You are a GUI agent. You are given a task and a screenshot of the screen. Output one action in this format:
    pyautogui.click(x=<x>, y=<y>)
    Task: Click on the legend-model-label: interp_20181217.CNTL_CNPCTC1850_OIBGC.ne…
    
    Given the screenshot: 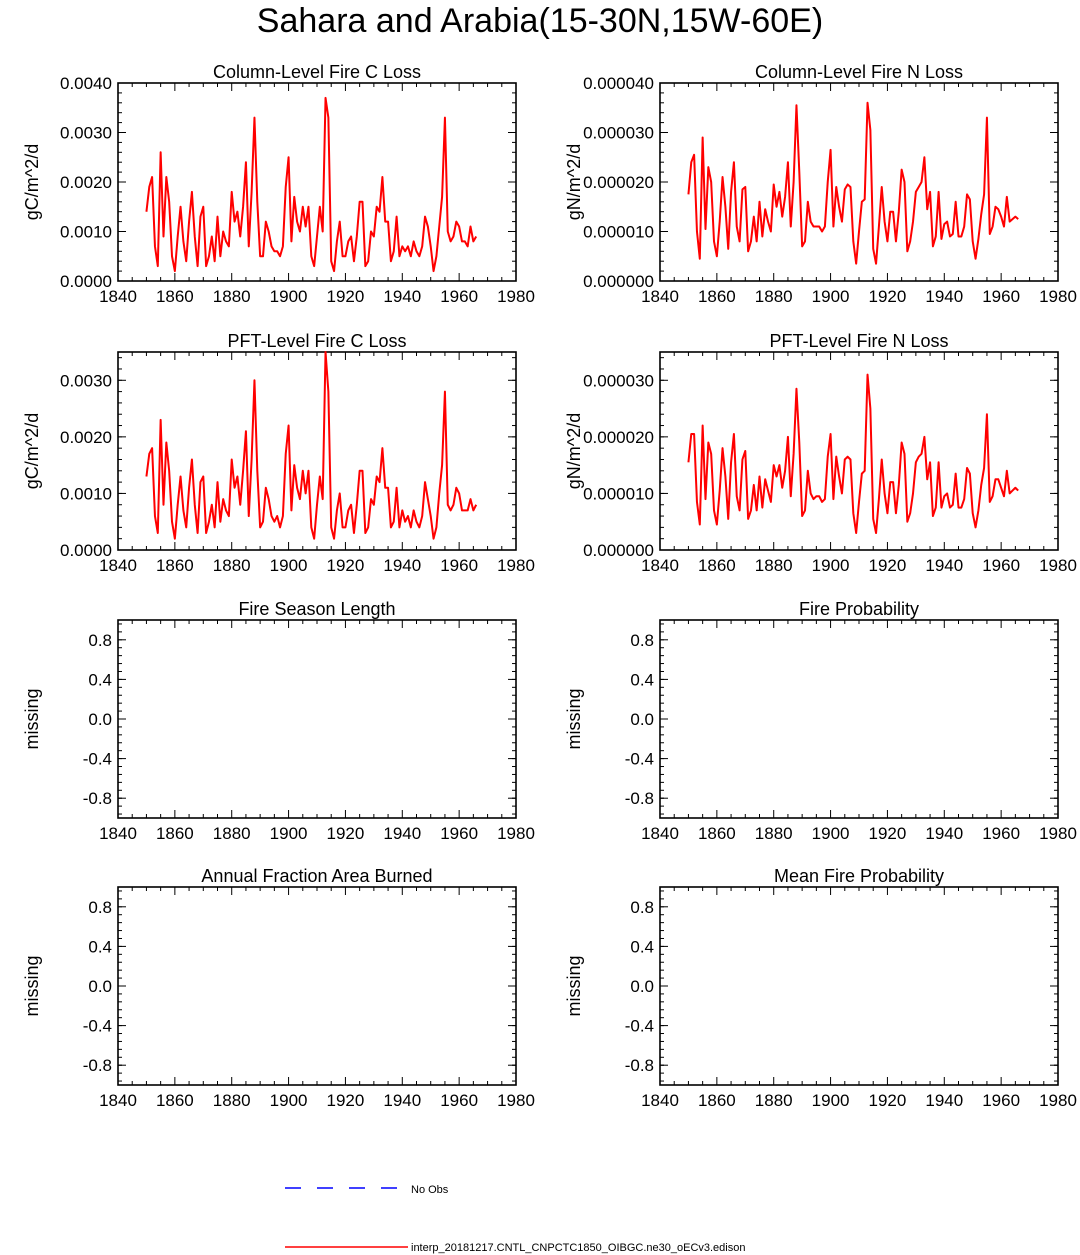 What is the action you would take?
    pyautogui.click(x=578, y=1248)
    